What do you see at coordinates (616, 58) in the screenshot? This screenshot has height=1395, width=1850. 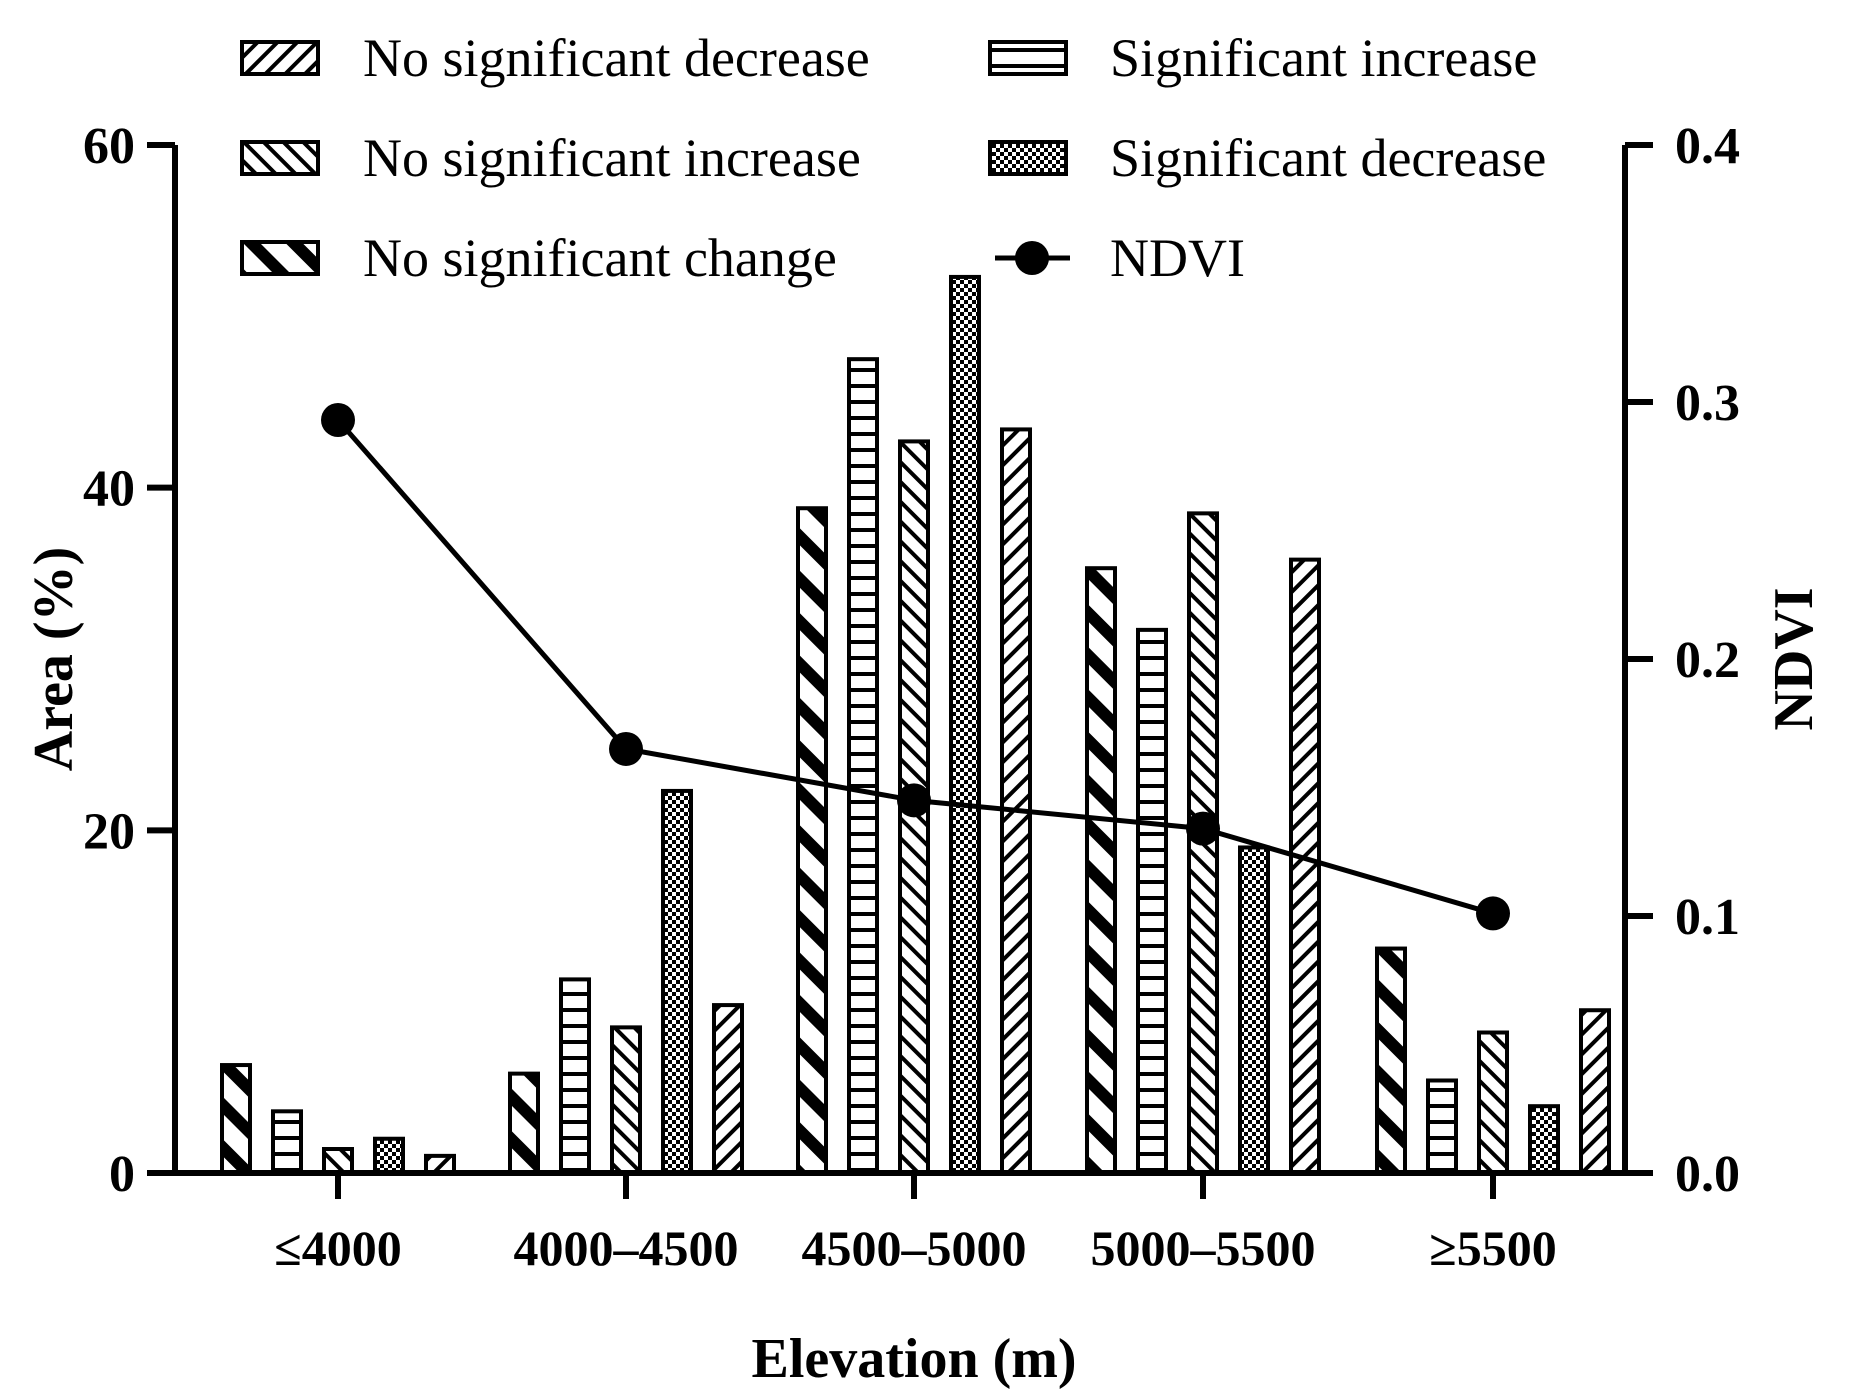 I see `legend-label: No significant decrease` at bounding box center [616, 58].